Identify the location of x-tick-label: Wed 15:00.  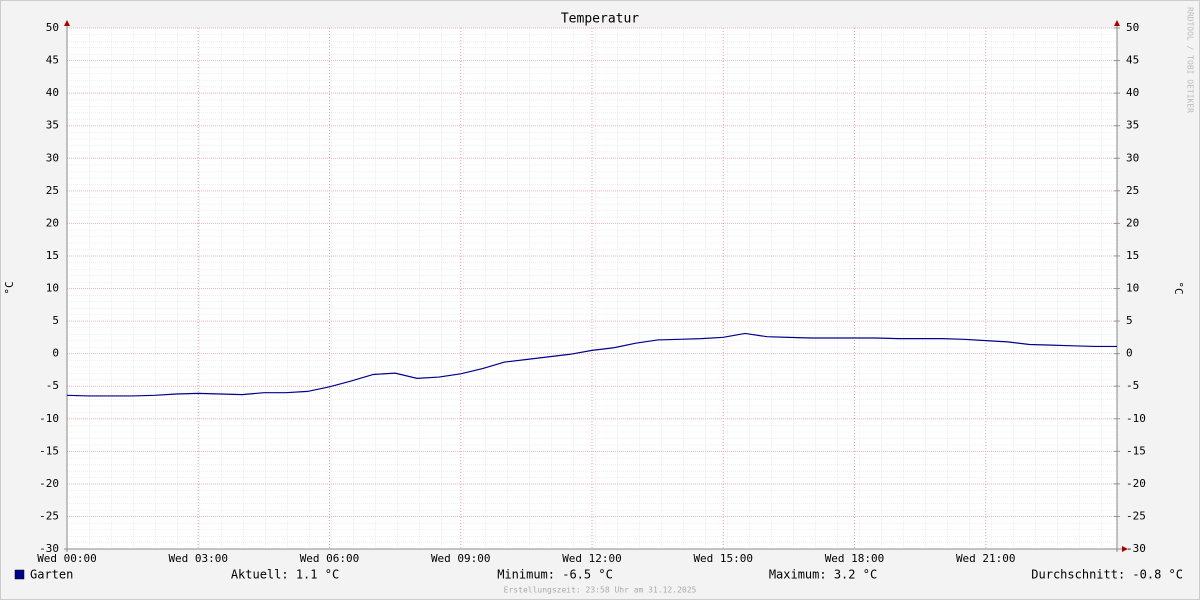
(723, 558).